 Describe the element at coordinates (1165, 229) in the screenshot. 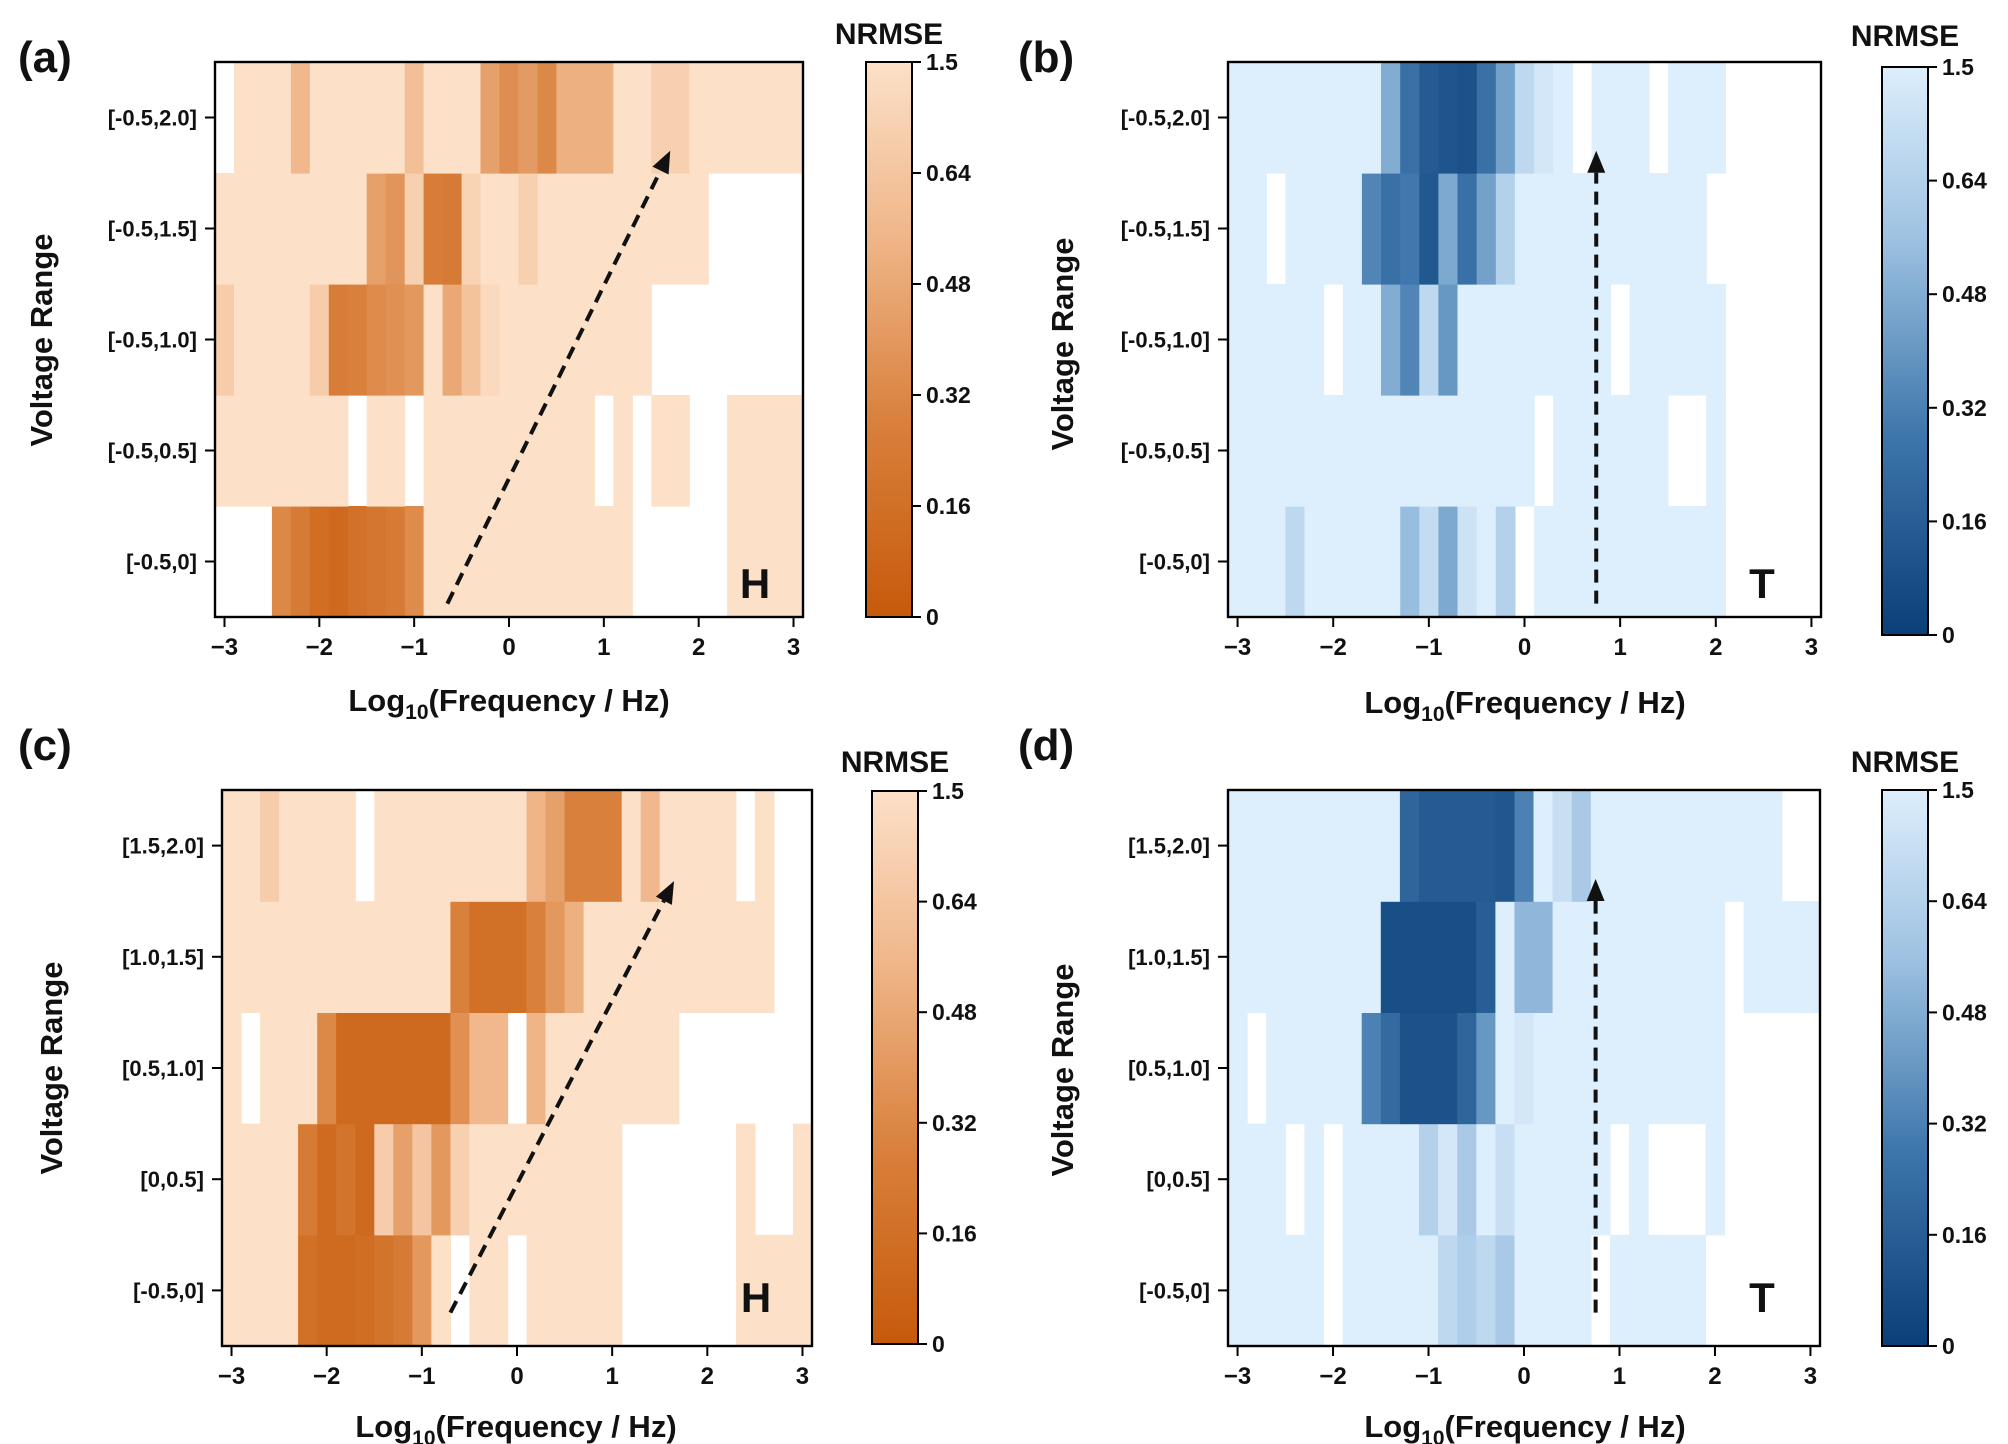

I see `y-tick-label: [-0.5,1.5]` at that location.